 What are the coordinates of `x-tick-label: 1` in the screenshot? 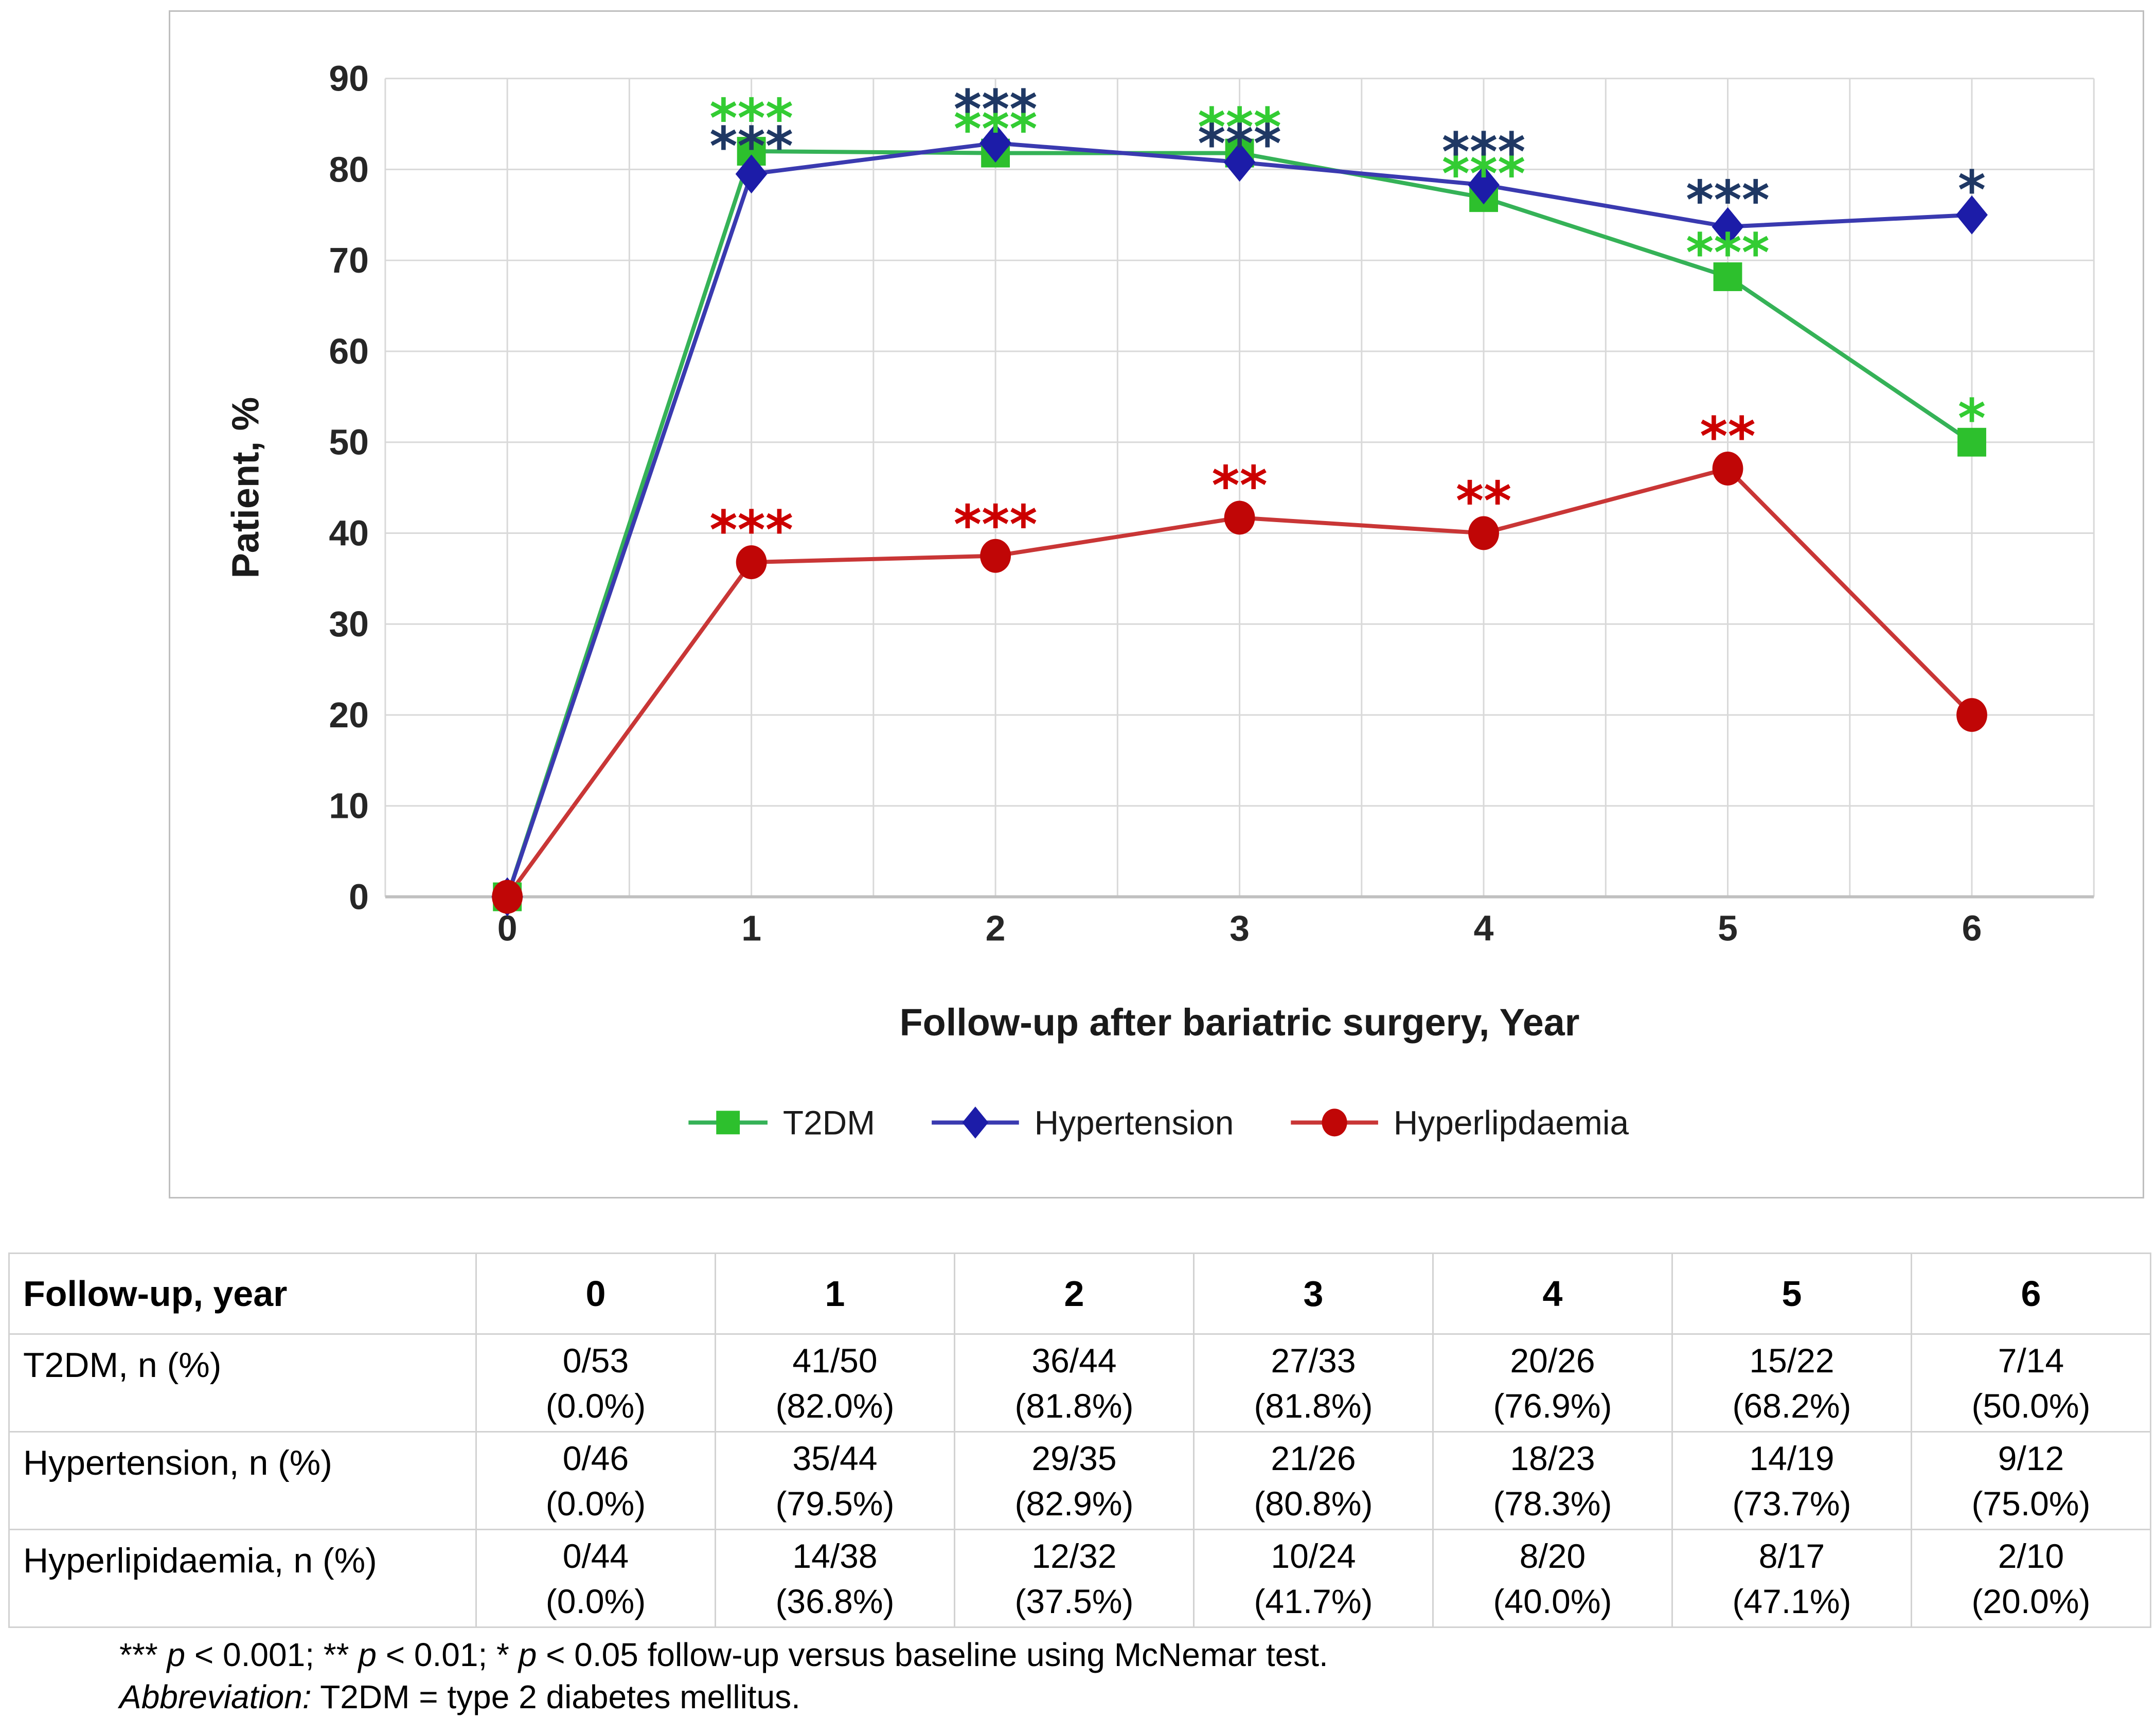 It's located at (751, 928).